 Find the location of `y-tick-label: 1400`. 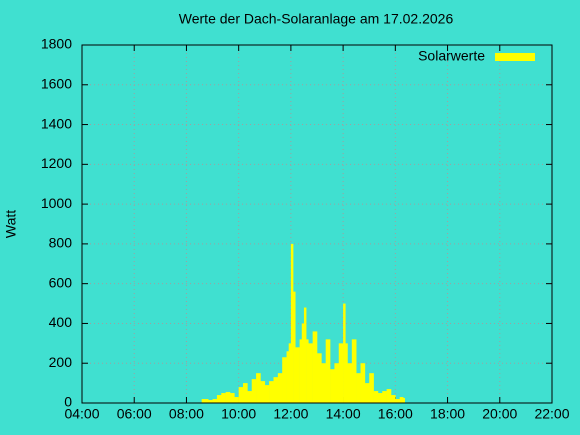

y-tick-label: 1400 is located at coordinates (56, 123).